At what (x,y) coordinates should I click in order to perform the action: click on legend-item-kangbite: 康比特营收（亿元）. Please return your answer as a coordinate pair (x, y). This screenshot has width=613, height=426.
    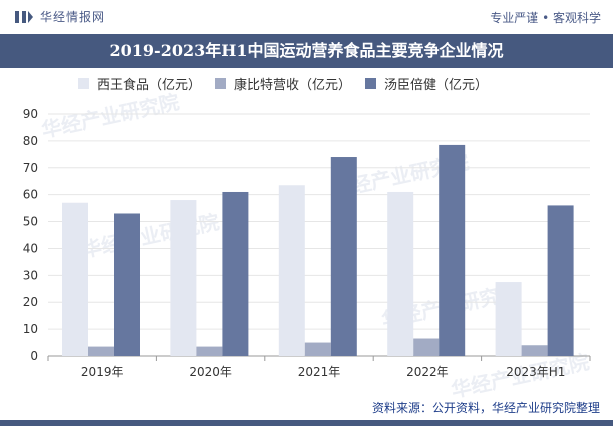
    Looking at the image, I should click on (283, 83).